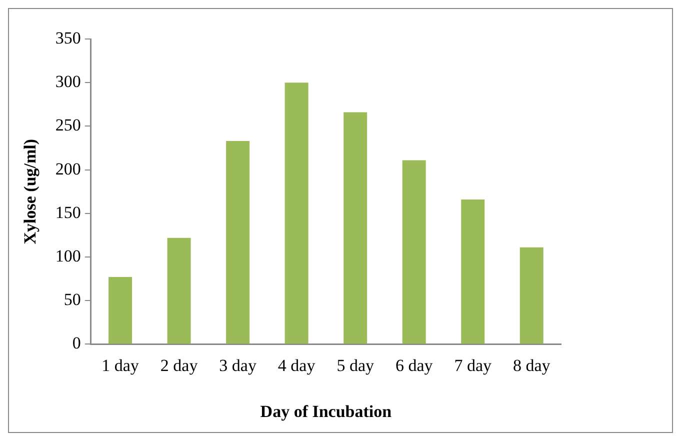 The width and height of the screenshot is (683, 443). I want to click on y-tick-label: 150, so click(68, 212).